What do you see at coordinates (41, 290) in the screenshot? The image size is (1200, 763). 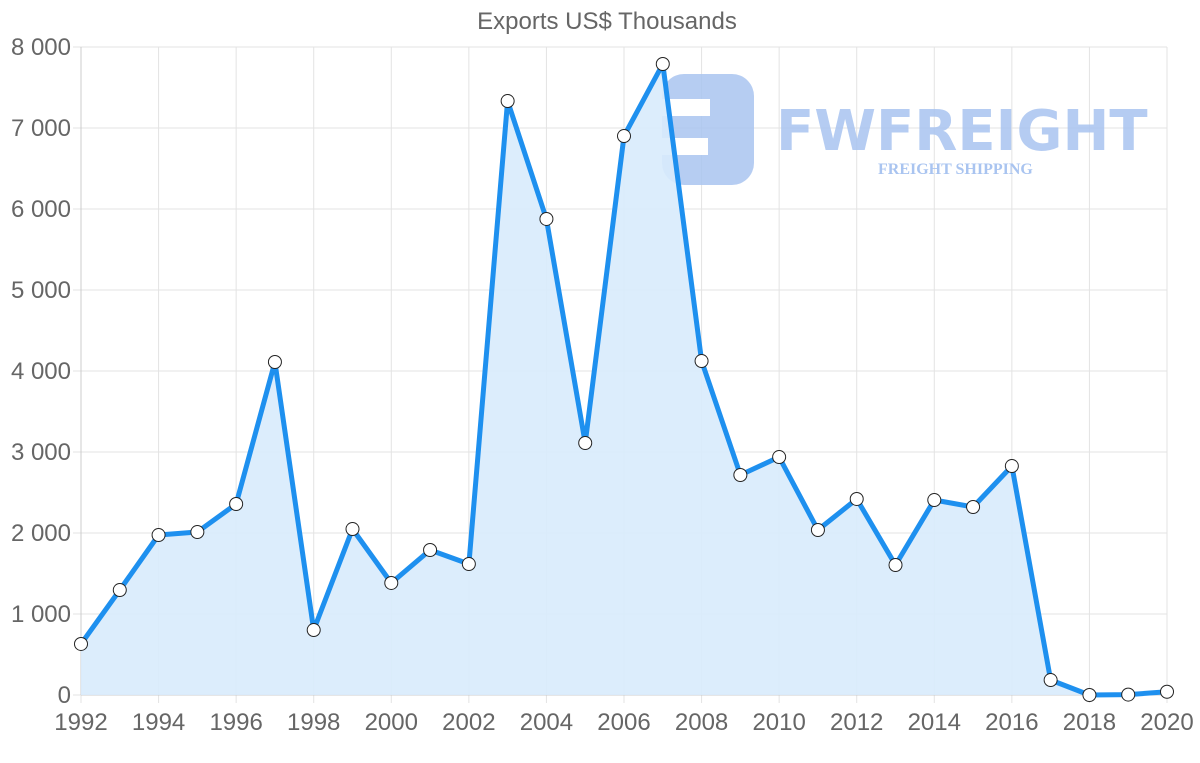 I see `y-tick-label: 5 000` at bounding box center [41, 290].